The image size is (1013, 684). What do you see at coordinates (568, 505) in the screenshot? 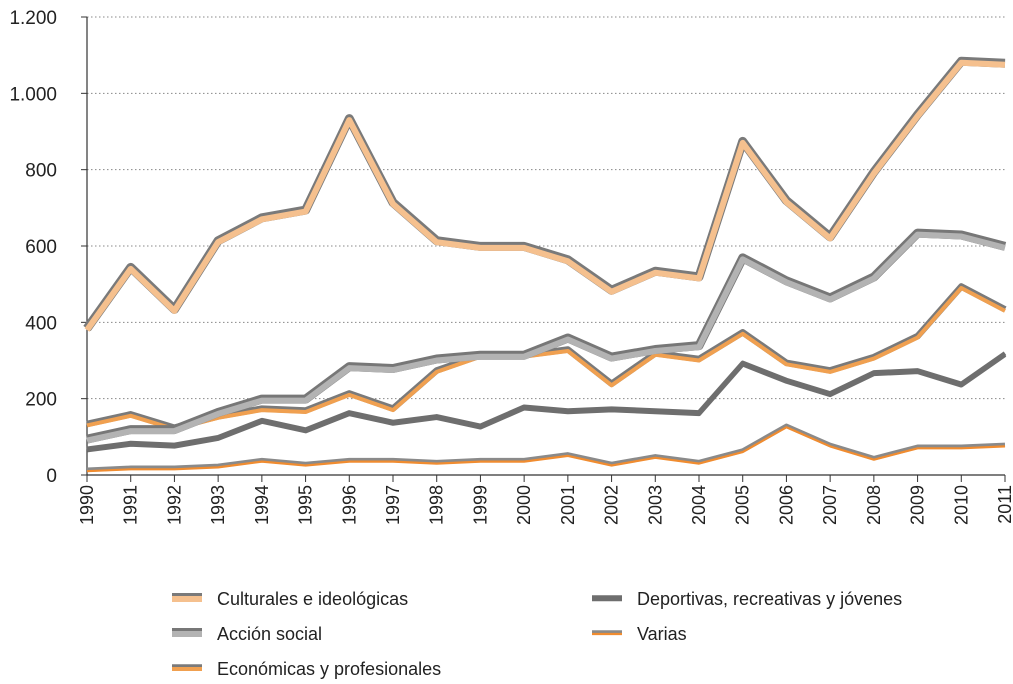
I see `x-tick-label: 2001` at bounding box center [568, 505].